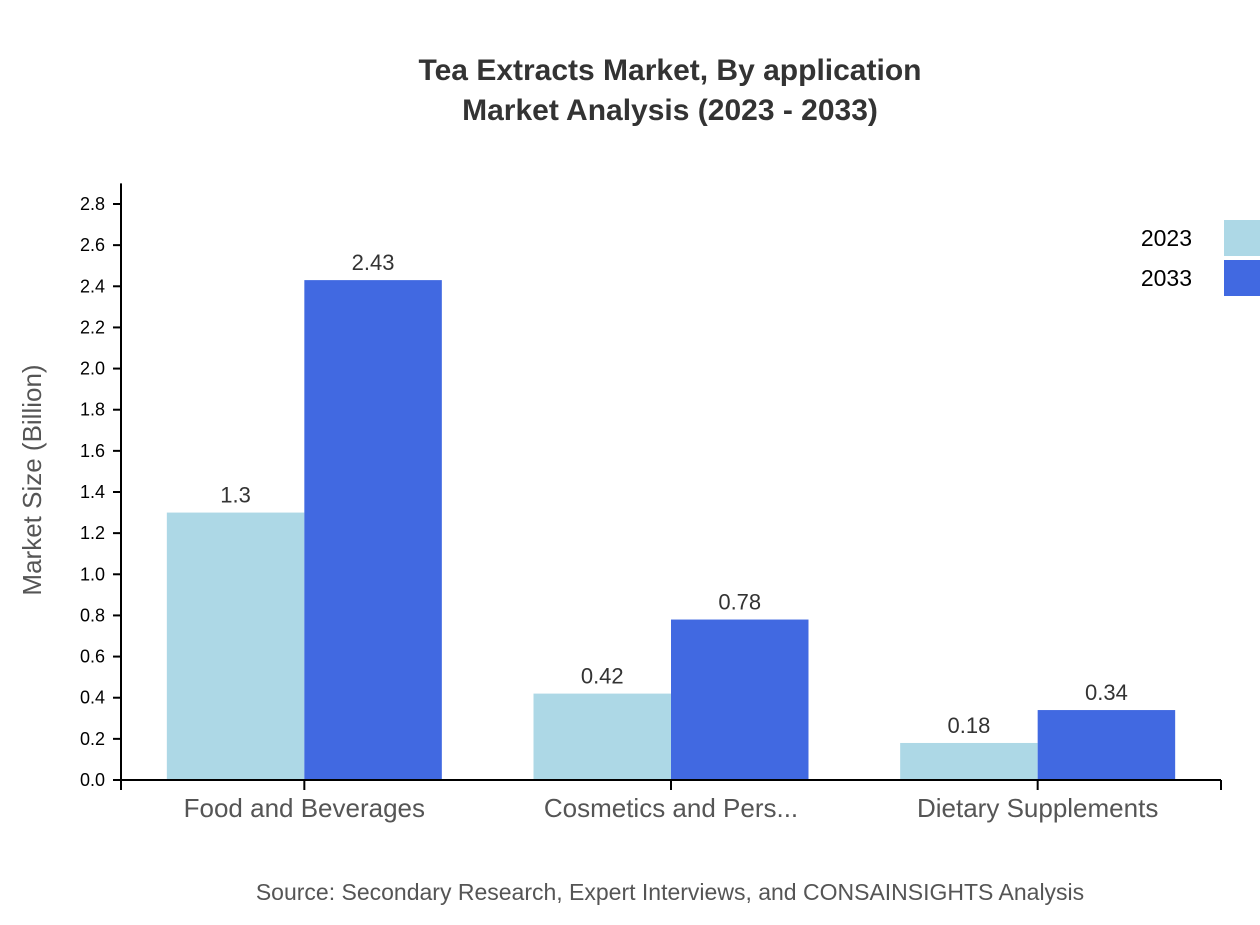  What do you see at coordinates (92, 780) in the screenshot?
I see `y-tick-label: 0.0` at bounding box center [92, 780].